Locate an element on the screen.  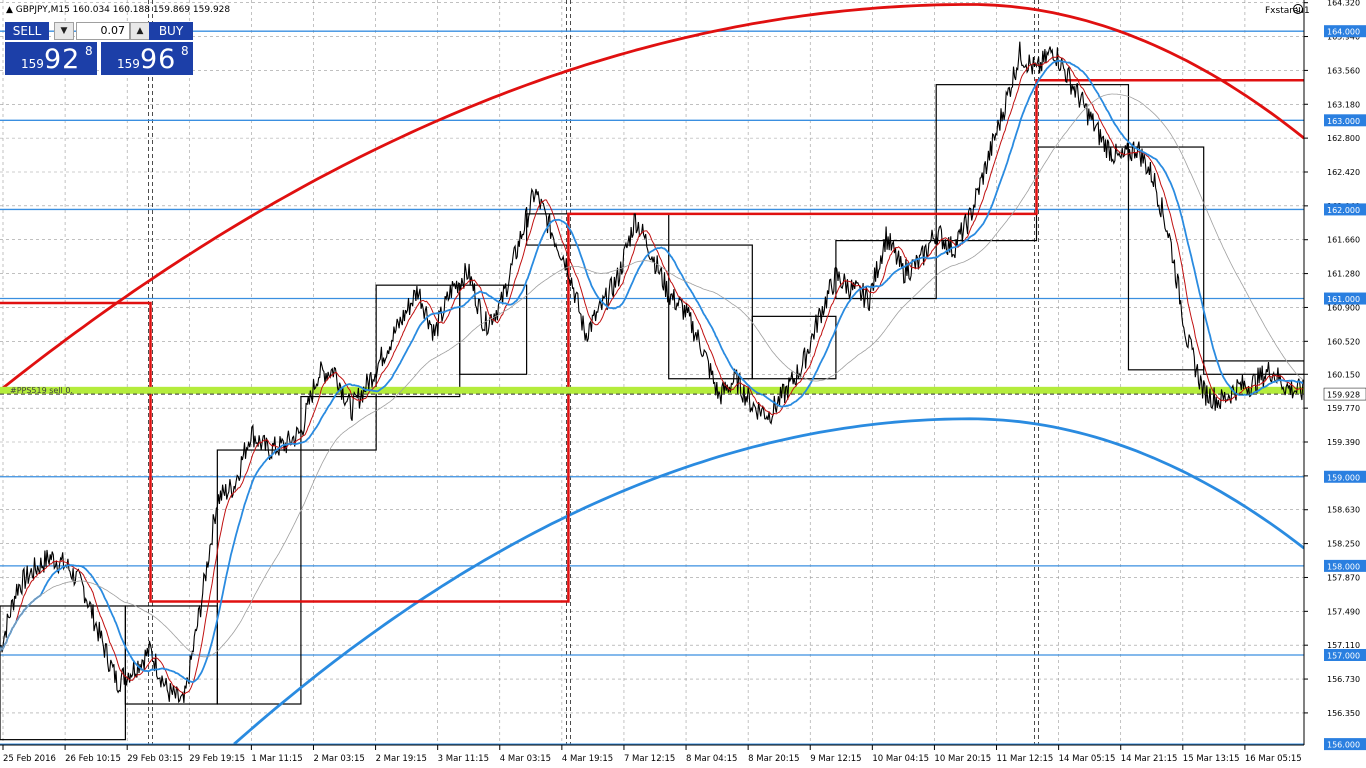
y-tick-label: 162.800 is located at coordinates (1343, 138).